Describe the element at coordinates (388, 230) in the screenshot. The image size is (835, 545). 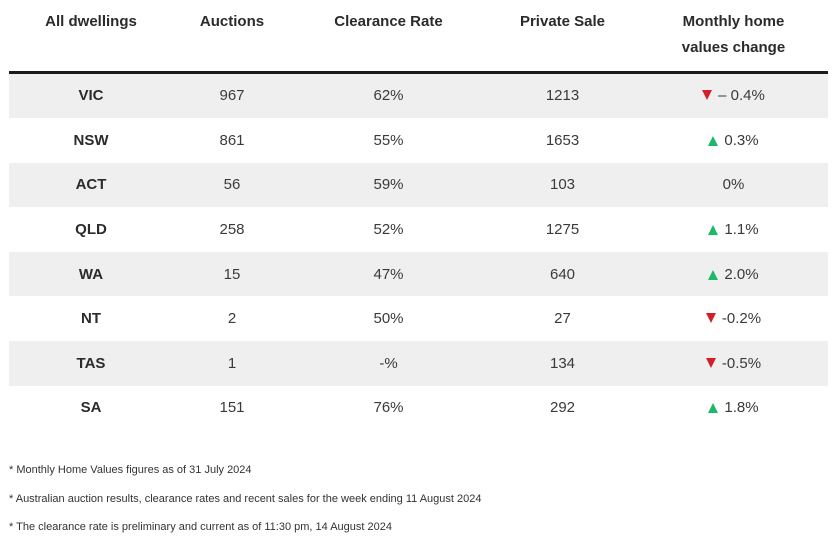
I see `clearance-rate-cell: 52%` at that location.